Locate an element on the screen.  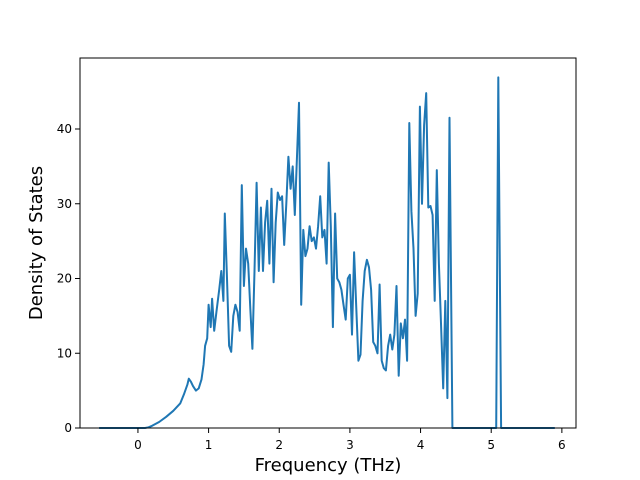
x-tick-label: 3 is located at coordinates (350, 445).